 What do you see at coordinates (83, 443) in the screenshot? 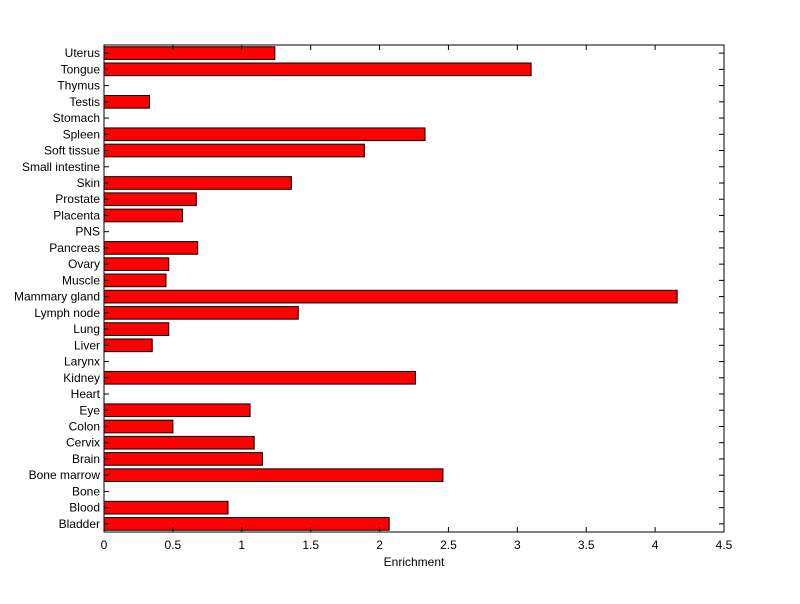
I see `y-tick-label: Cervix` at bounding box center [83, 443].